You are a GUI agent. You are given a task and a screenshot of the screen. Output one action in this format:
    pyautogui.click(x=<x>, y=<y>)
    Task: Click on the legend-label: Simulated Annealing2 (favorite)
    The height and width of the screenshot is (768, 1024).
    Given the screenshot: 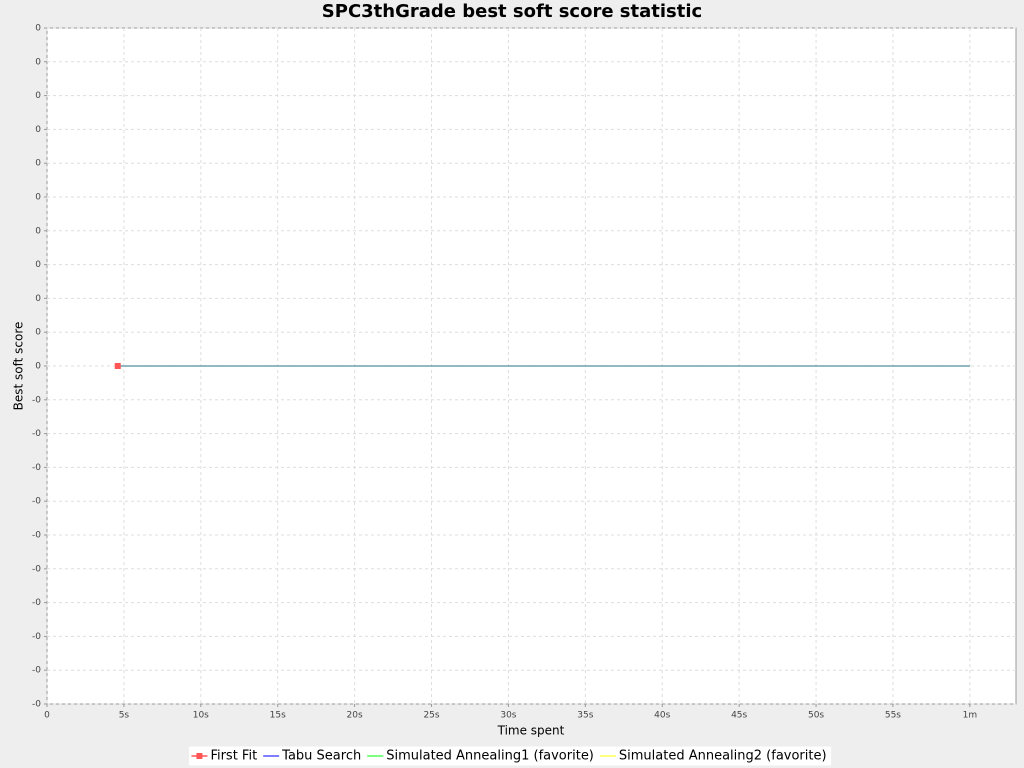 What is the action you would take?
    pyautogui.click(x=723, y=756)
    